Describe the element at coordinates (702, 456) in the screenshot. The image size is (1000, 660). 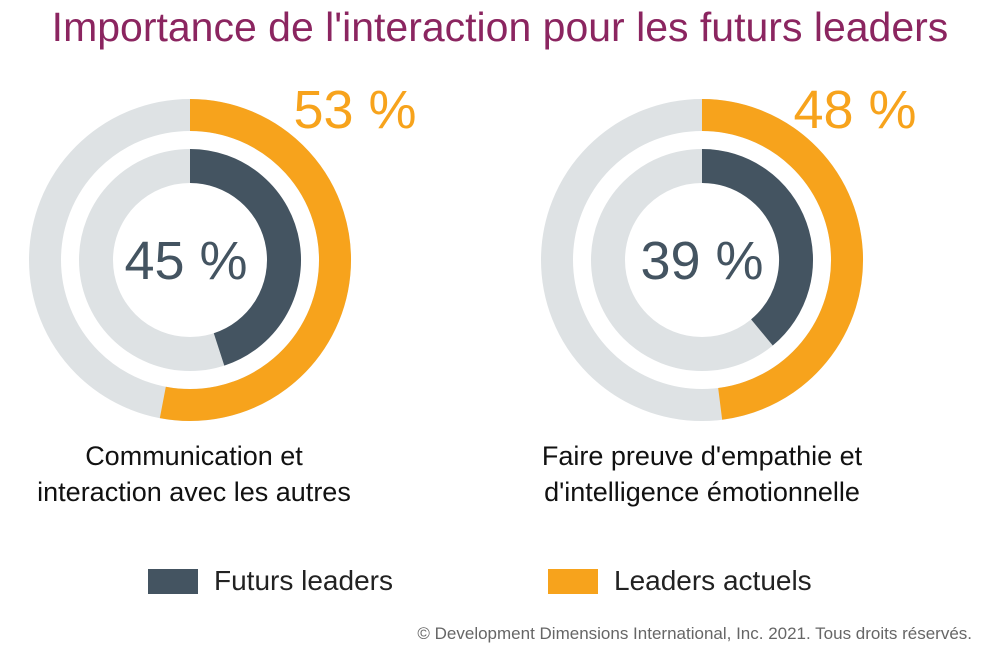
I see `category-label-2-line1: Faire preuve d'empathie et` at that location.